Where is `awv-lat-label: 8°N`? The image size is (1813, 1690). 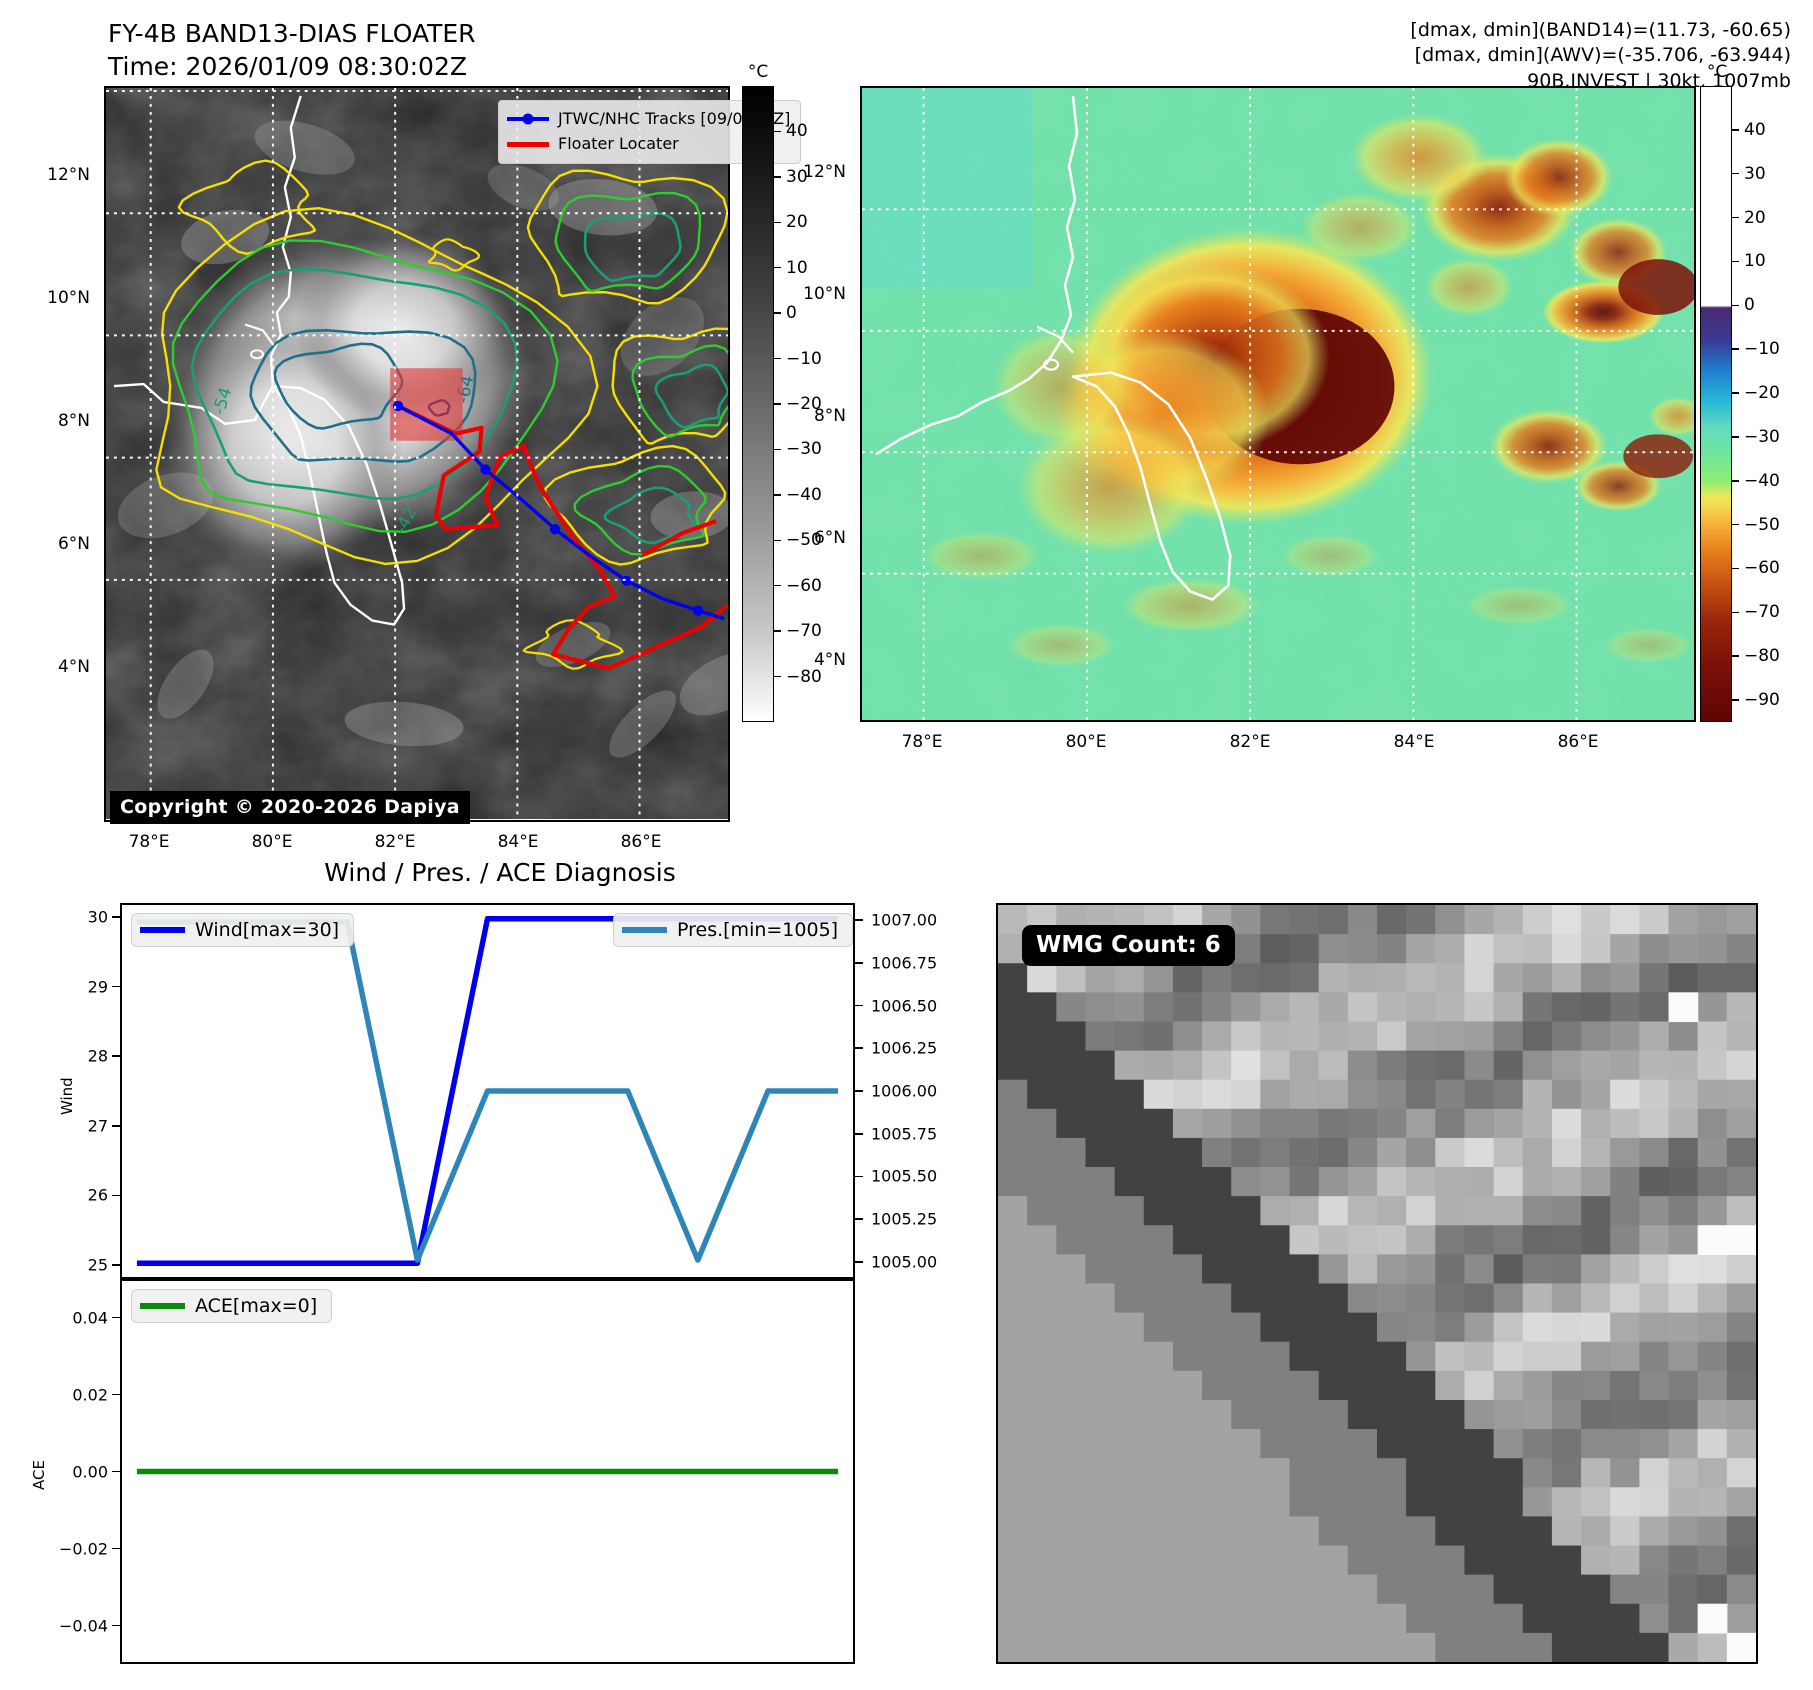
awv-lat-label: 8°N is located at coordinates (829, 416).